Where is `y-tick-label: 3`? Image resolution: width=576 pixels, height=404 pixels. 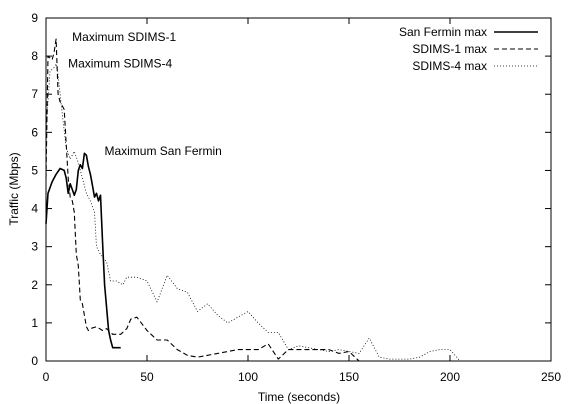
y-tick-label: 3 is located at coordinates (34, 247).